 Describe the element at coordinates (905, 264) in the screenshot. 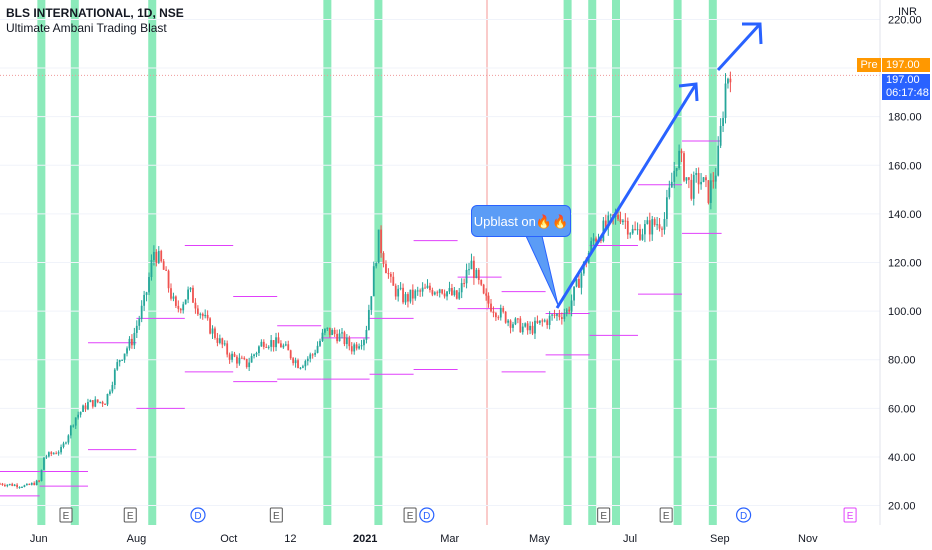

I see `y-tick-label: 120.00` at that location.